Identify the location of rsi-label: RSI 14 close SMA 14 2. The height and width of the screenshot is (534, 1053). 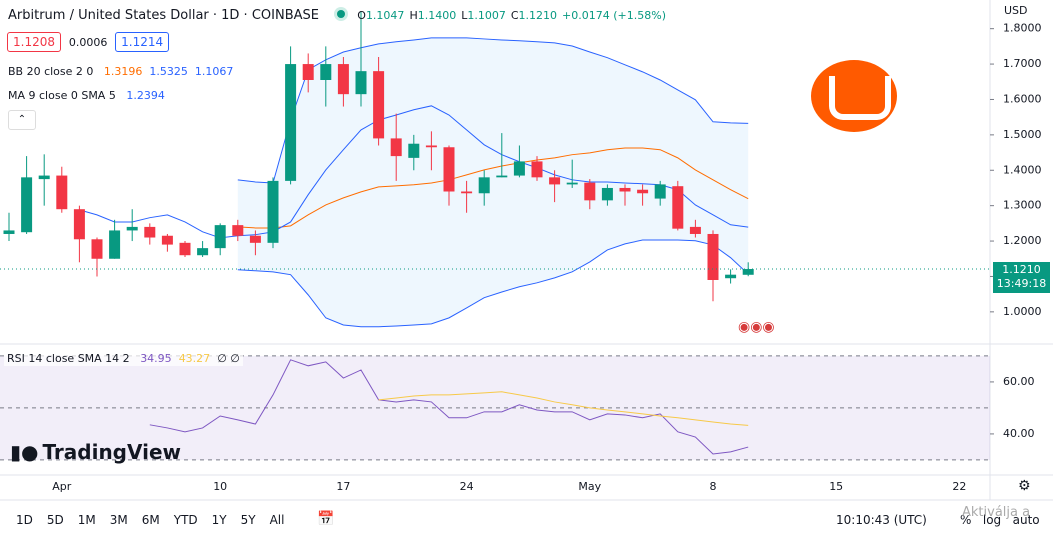
(68, 358).